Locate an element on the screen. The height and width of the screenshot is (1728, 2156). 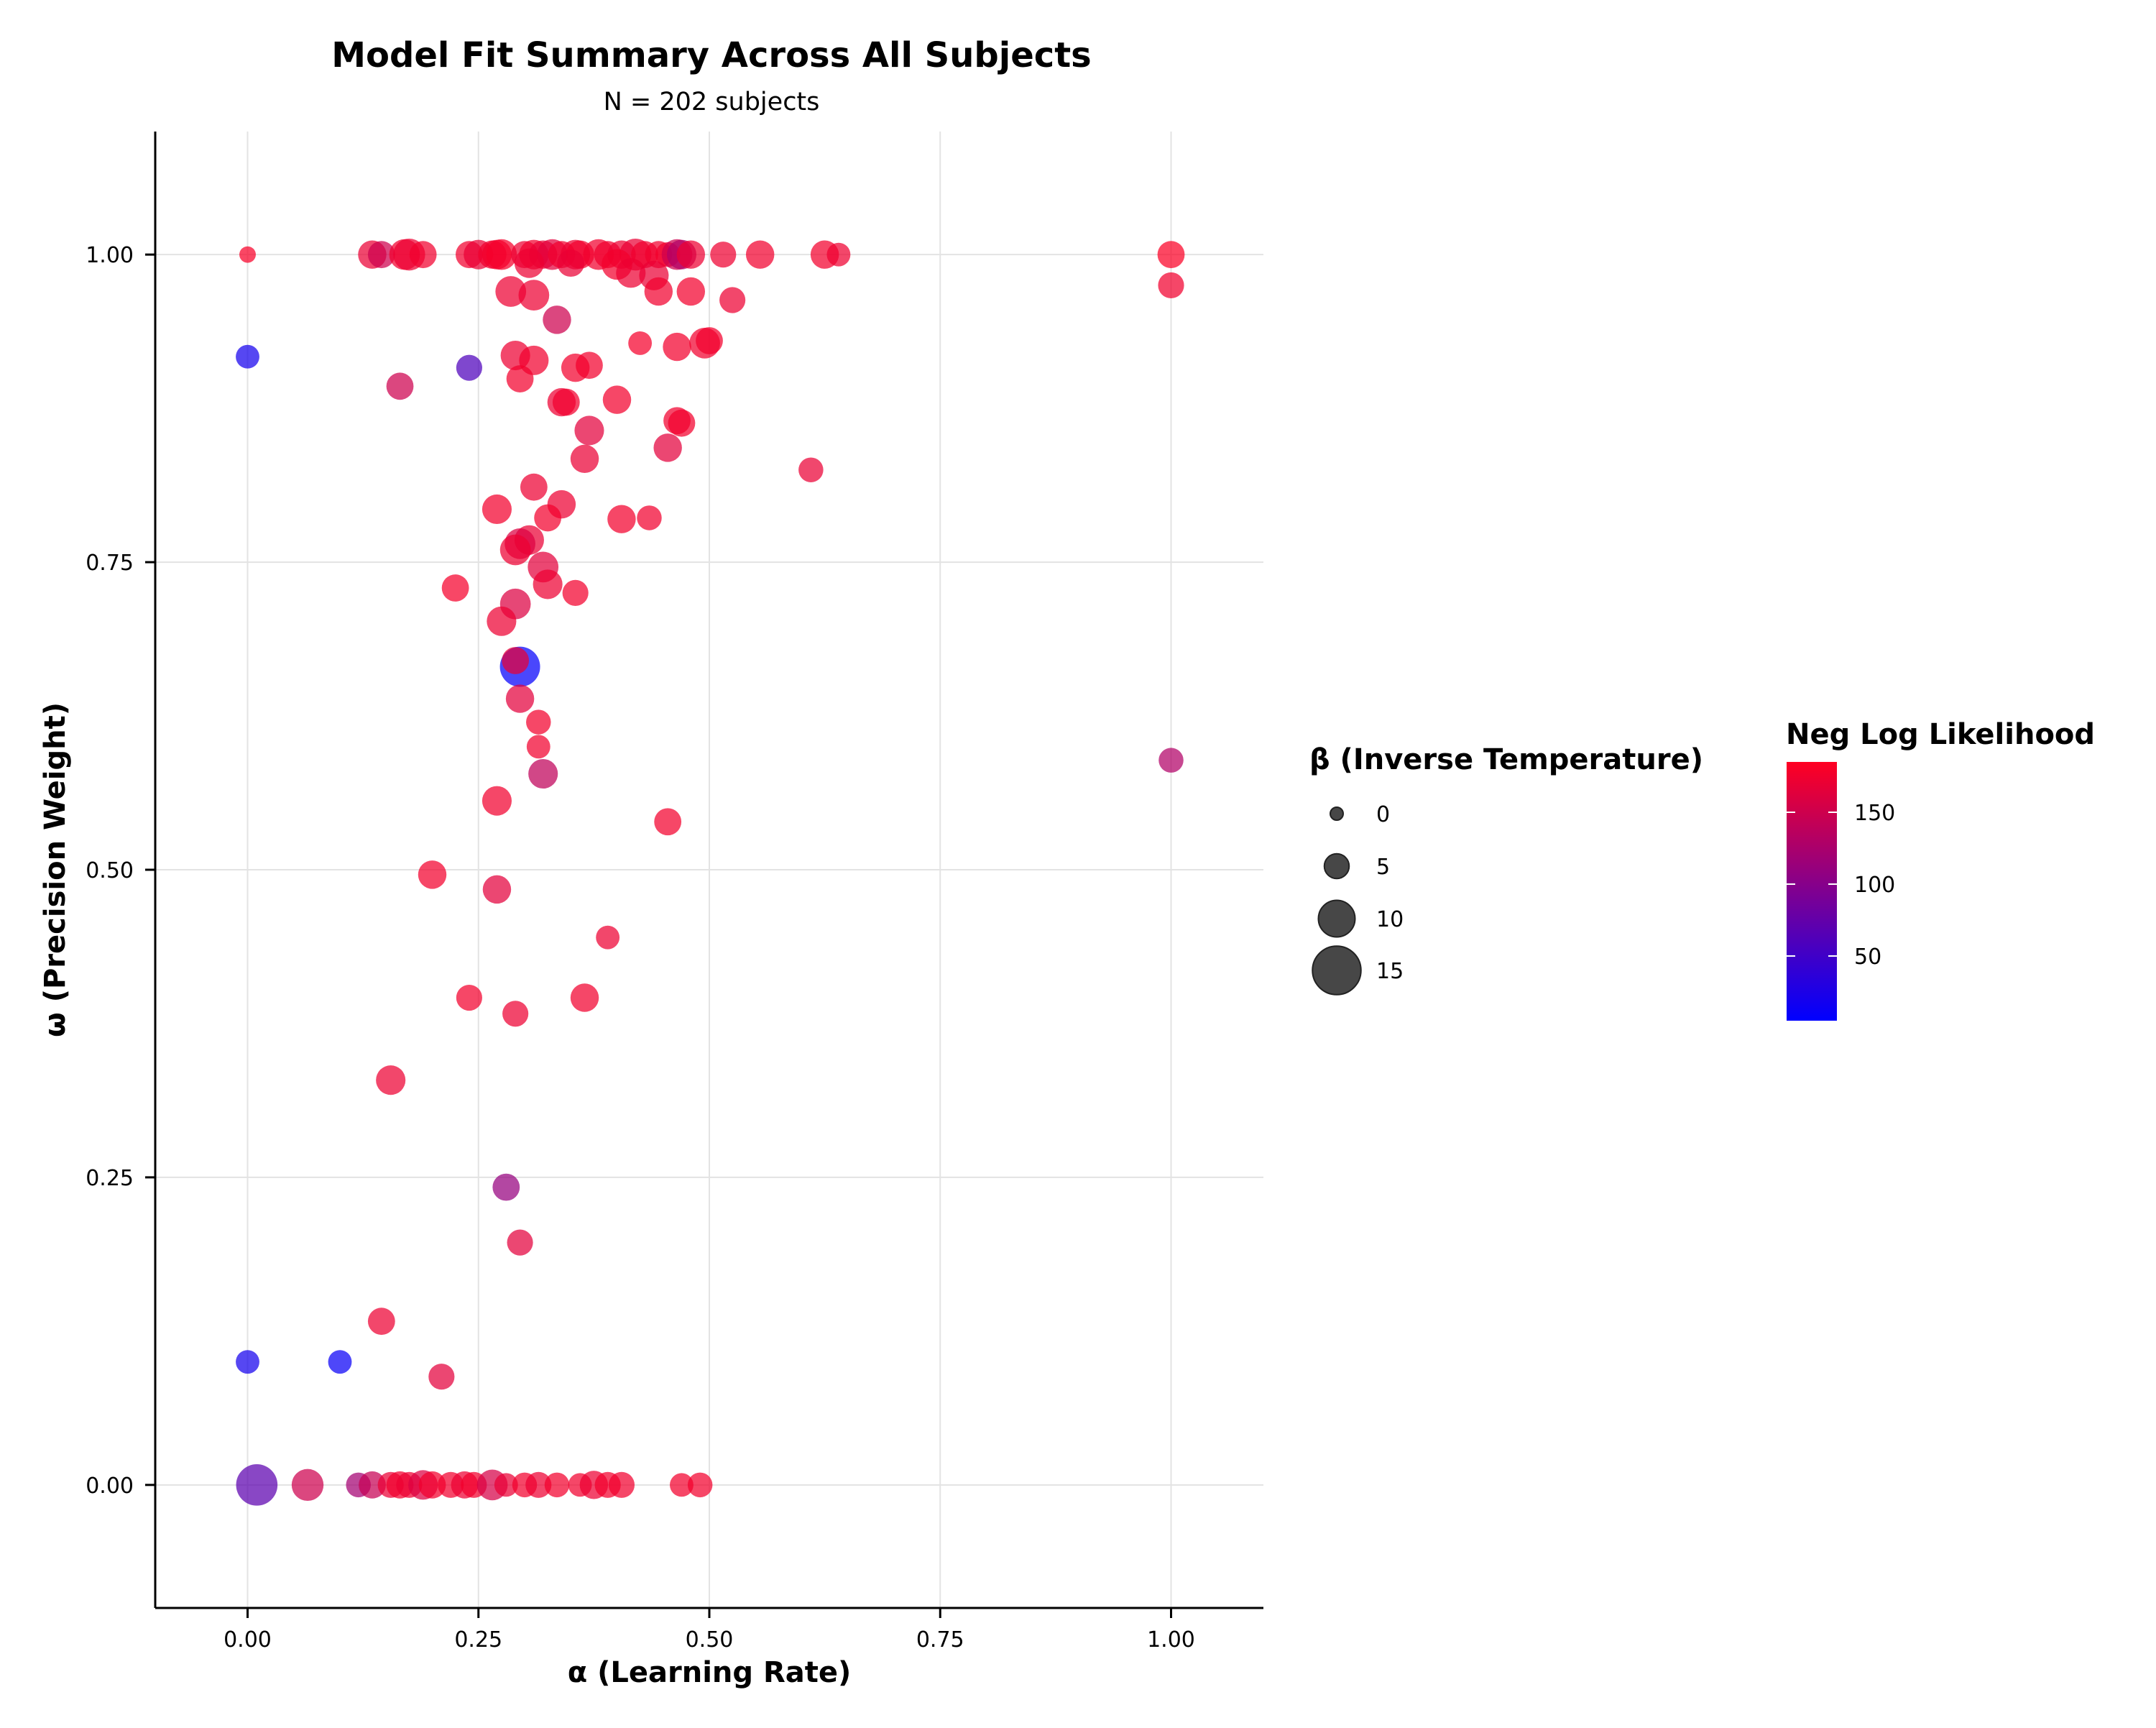
size-legend-label: 0 is located at coordinates (1383, 815).